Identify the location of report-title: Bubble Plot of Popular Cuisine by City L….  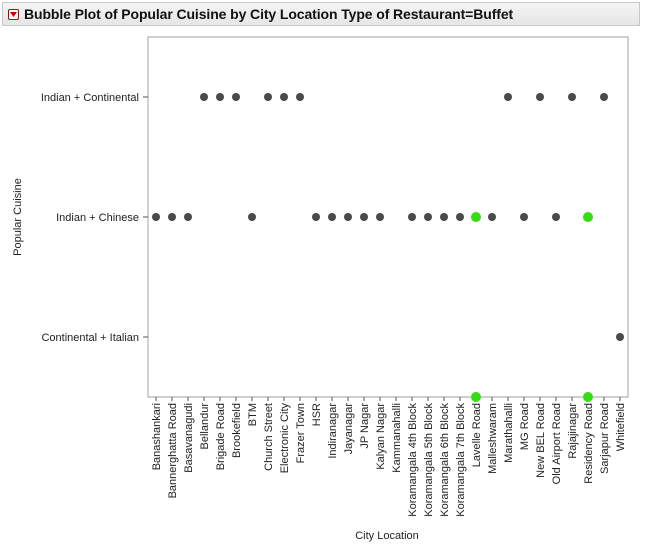
(269, 14).